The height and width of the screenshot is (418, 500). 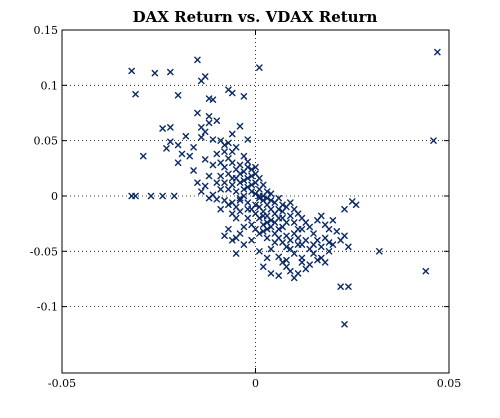 I want to click on y-tick-label: 0.05, so click(x=46, y=141).